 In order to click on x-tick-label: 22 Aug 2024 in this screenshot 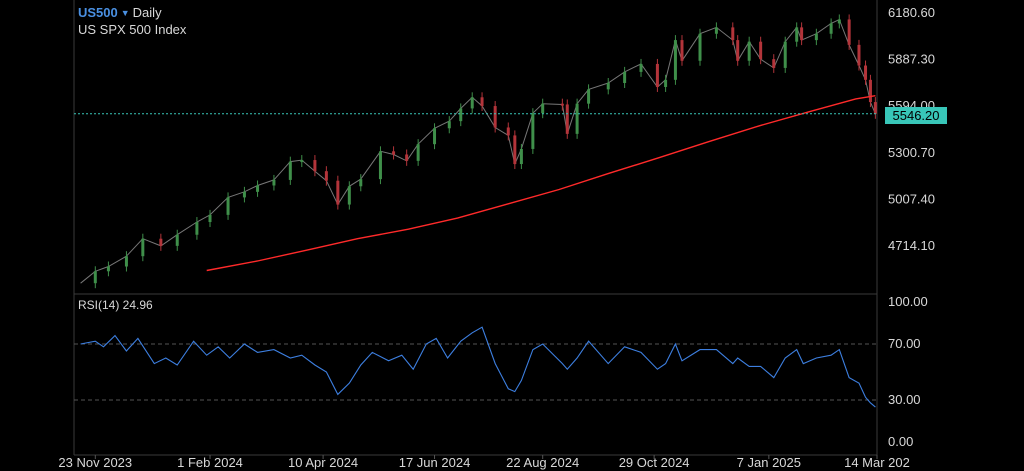, I will do `click(542, 462)`.